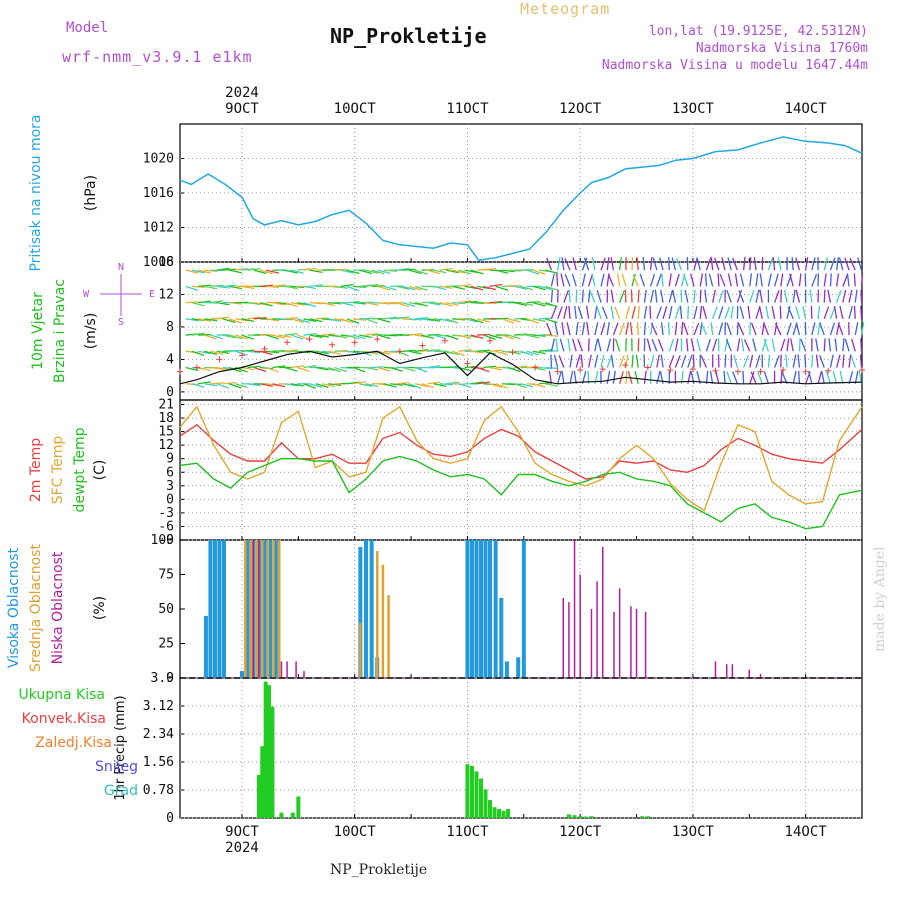 The image size is (900, 900). I want to click on y-tick-label: 50, so click(166, 609).